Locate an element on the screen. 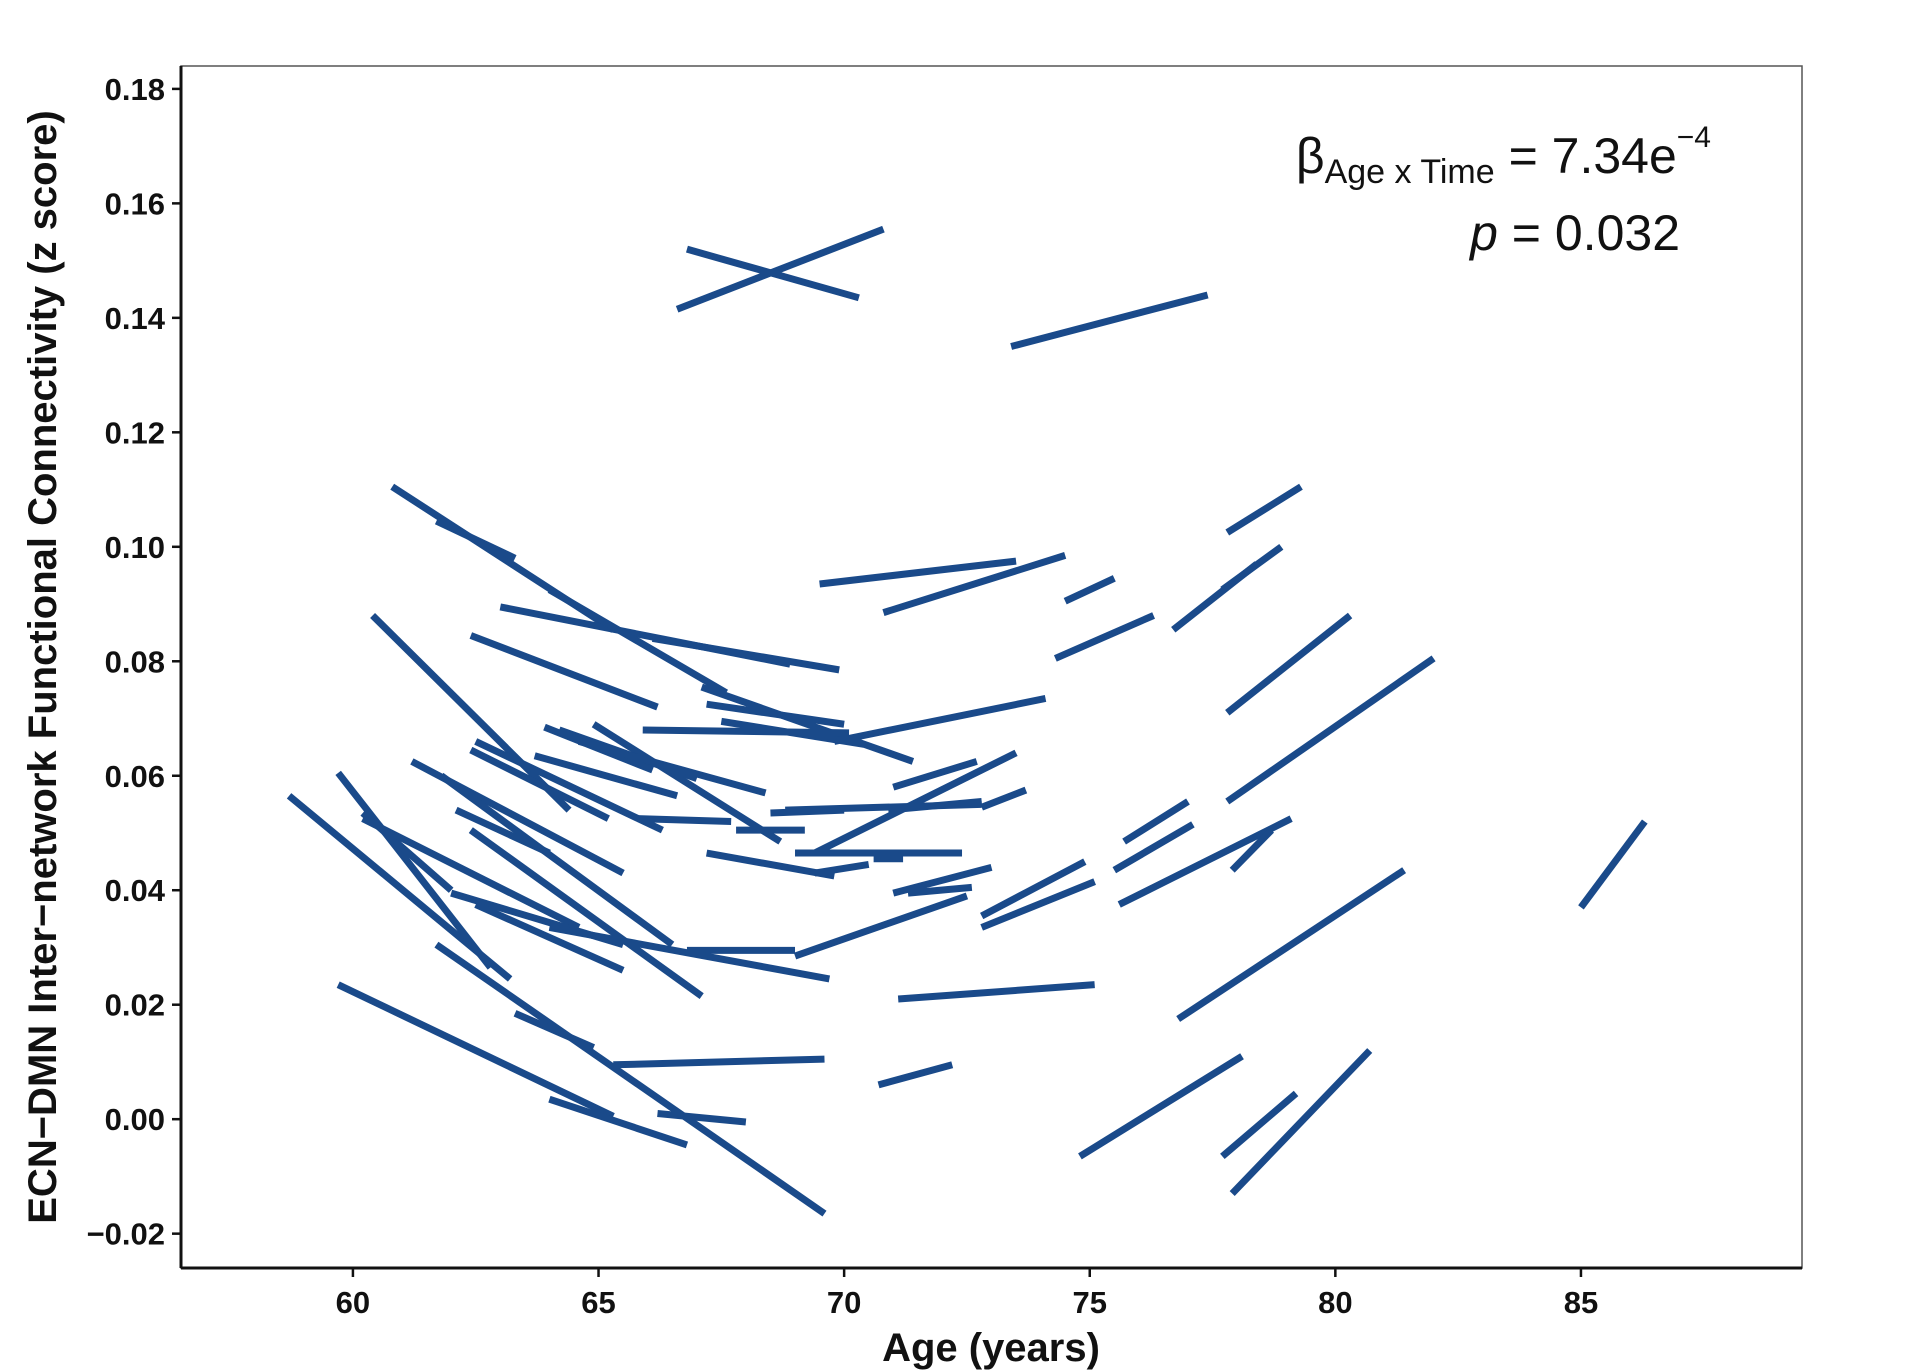 The image size is (1920, 1372). x-tick-label: 65 is located at coordinates (598, 1302).